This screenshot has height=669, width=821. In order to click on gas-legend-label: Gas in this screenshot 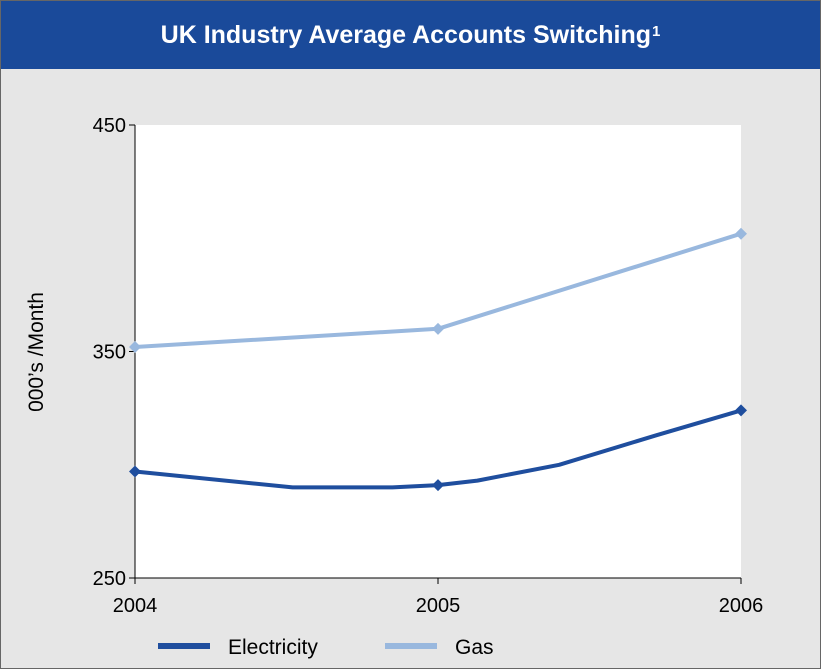, I will do `click(474, 647)`.